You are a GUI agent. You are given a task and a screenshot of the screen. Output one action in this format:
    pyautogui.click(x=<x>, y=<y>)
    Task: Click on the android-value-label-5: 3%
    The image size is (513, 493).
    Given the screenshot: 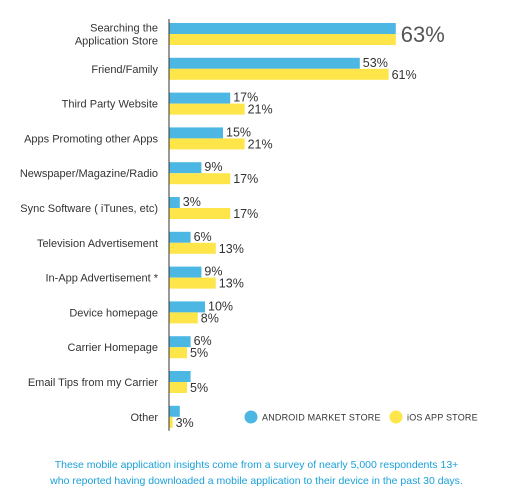 What is the action you would take?
    pyautogui.click(x=192, y=202)
    